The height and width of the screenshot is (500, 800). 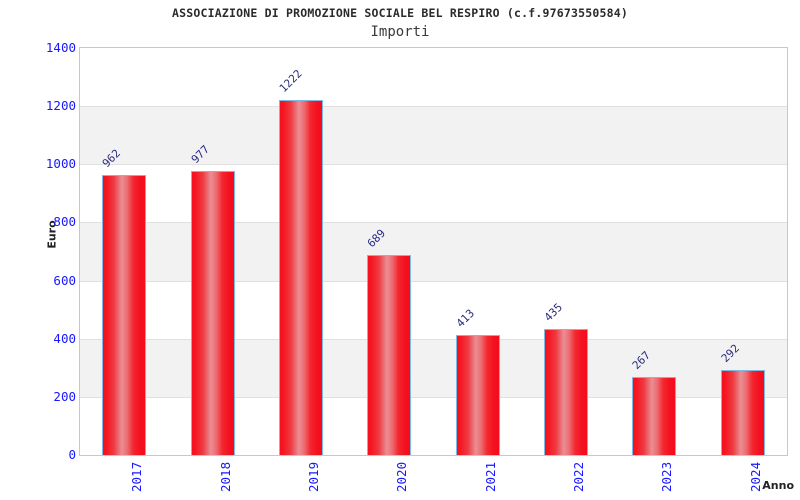 What do you see at coordinates (64, 396) in the screenshot?
I see `y-tick-label: 200` at bounding box center [64, 396].